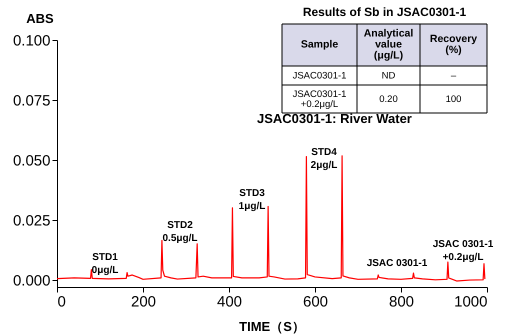 The width and height of the screenshot is (510, 336). I want to click on annotation: ND, so click(389, 76).